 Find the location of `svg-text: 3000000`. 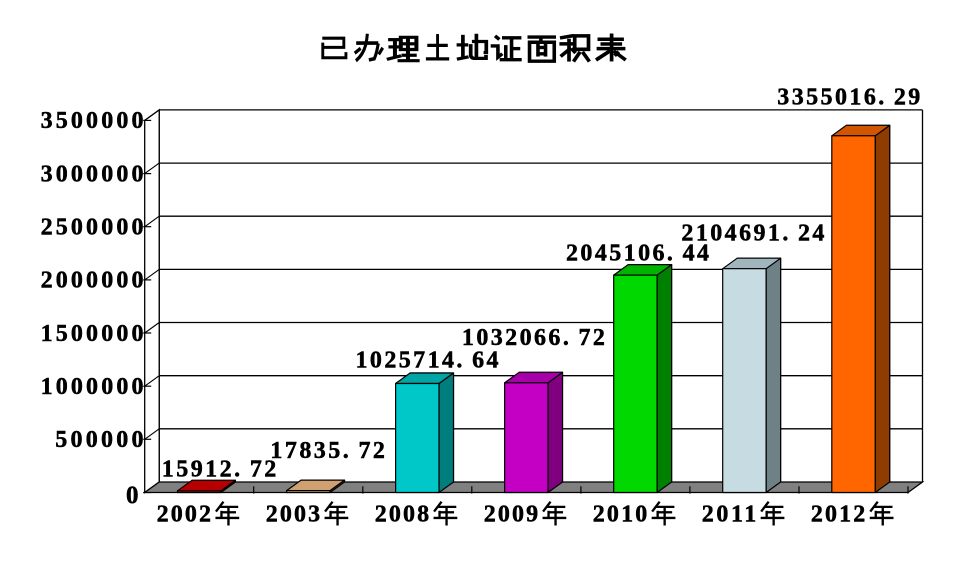

svg-text: 3000000 is located at coordinates (92, 174).